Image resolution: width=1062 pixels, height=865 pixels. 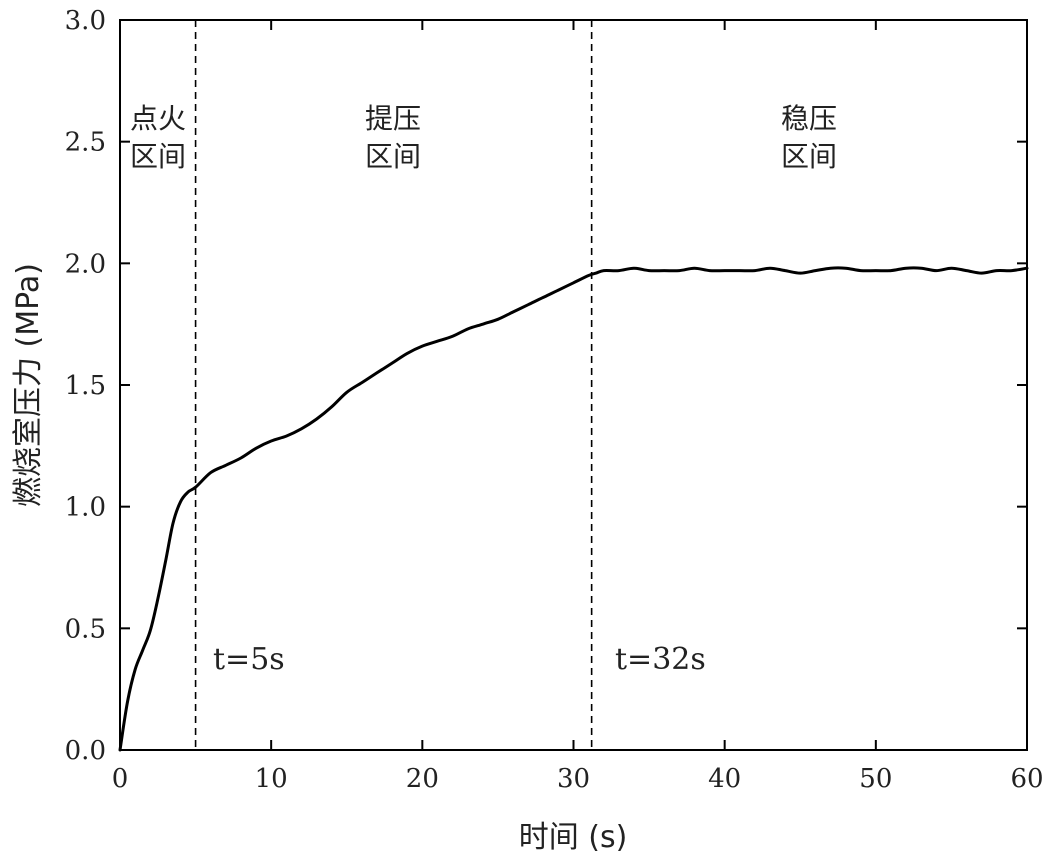 What do you see at coordinates (422, 779) in the screenshot?
I see `x-tick-label: 20` at bounding box center [422, 779].